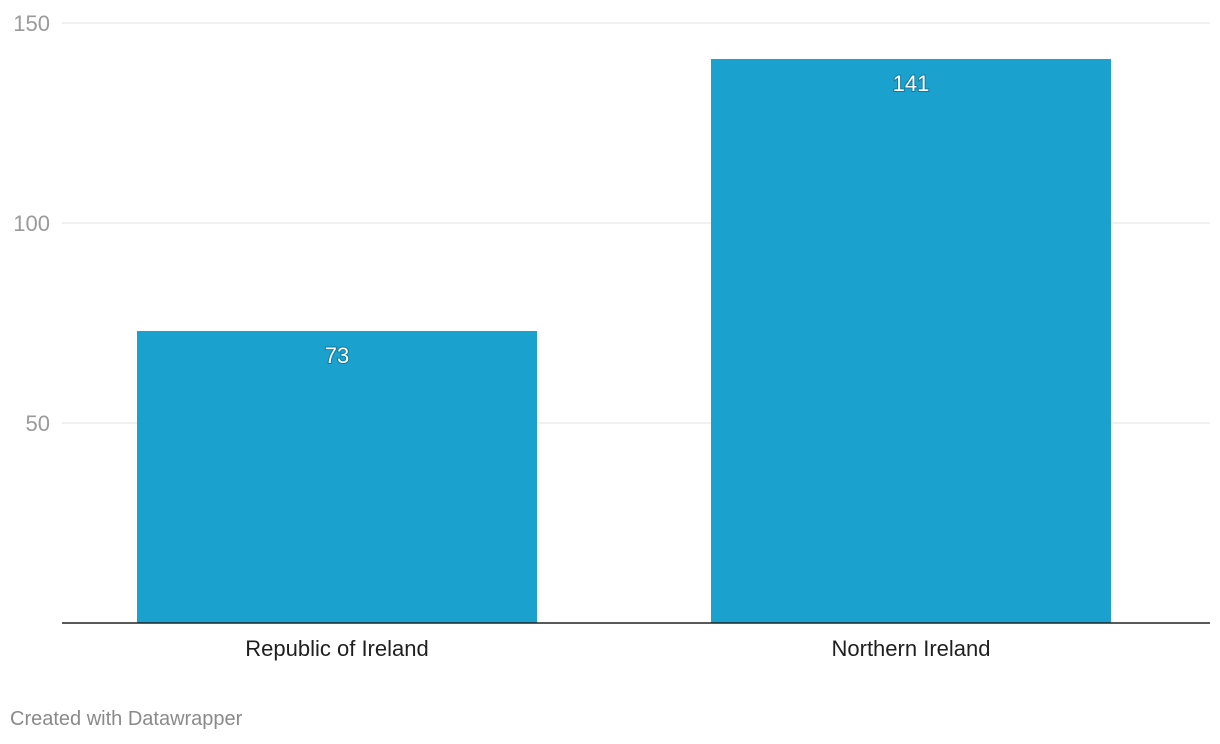  What do you see at coordinates (31, 223) in the screenshot?
I see `y-tick-label-100: 100` at bounding box center [31, 223].